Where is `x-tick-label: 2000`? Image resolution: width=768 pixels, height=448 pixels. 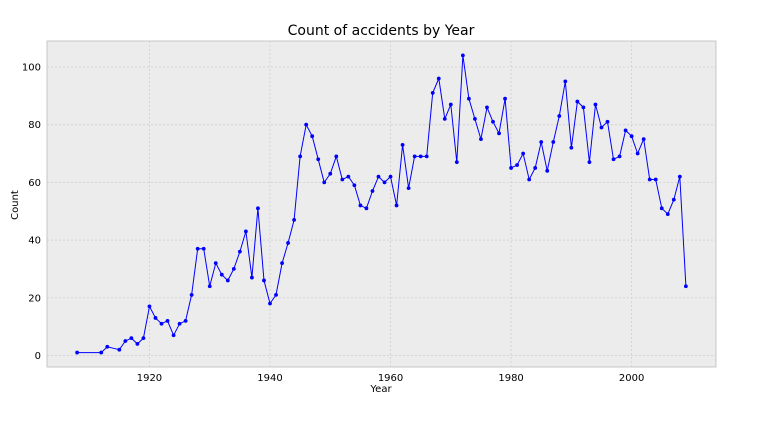 x-tick-label: 2000 is located at coordinates (631, 378).